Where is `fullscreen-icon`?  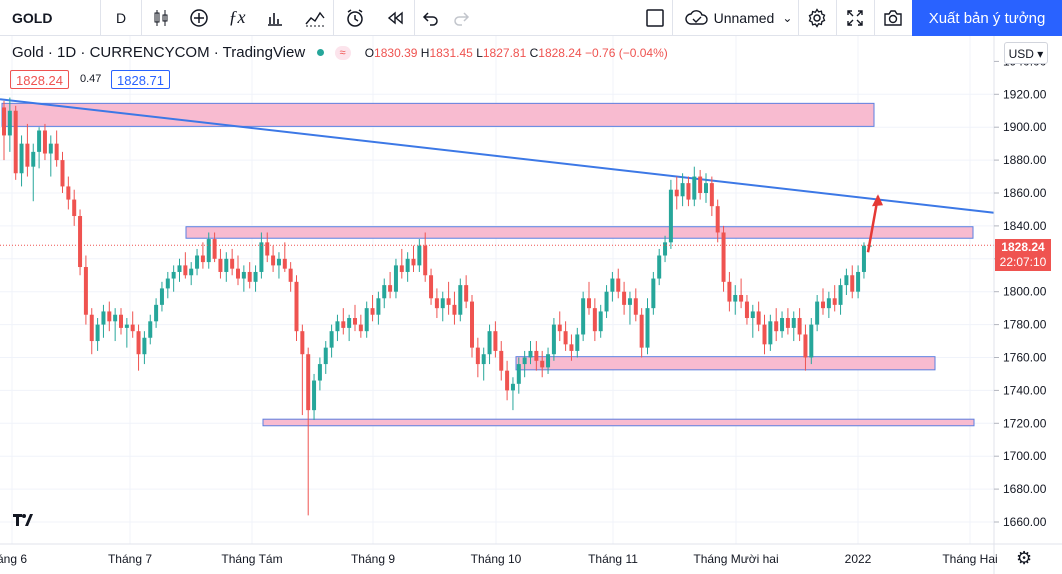 fullscreen-icon is located at coordinates (855, 17).